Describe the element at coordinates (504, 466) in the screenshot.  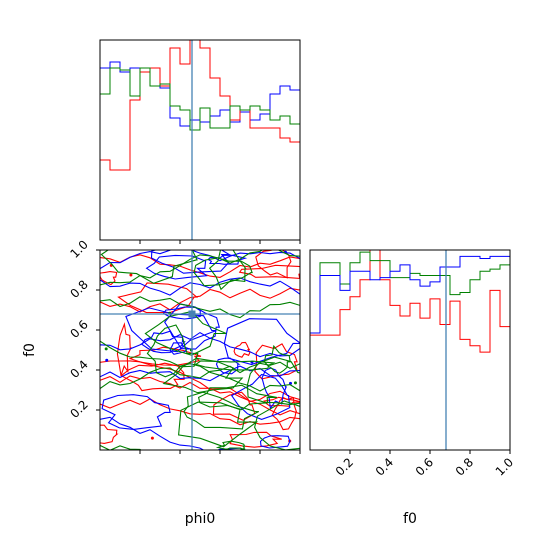
I see `x-tick-label: 1.0` at that location.